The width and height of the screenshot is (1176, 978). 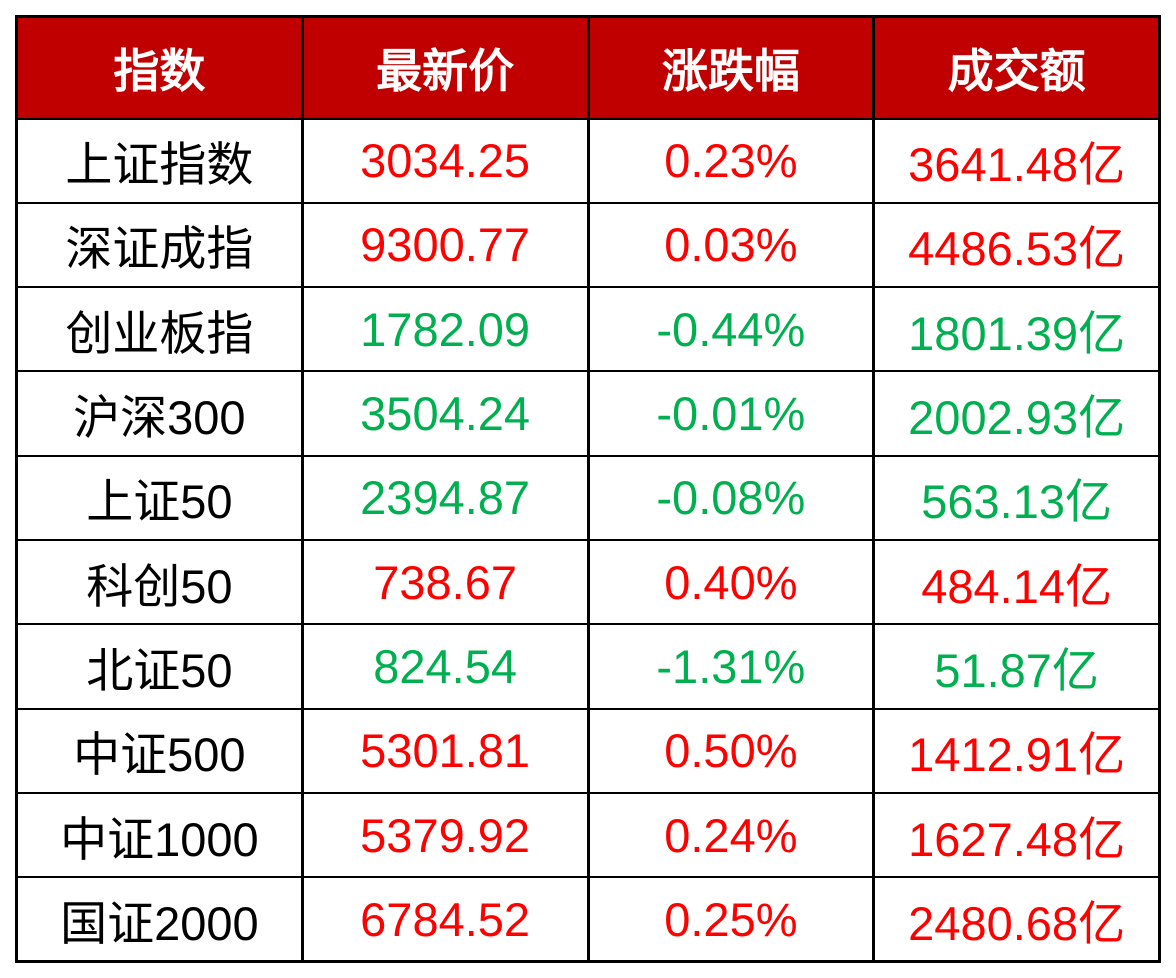 What do you see at coordinates (445, 666) in the screenshot?
I see `latest-price: 824.54` at bounding box center [445, 666].